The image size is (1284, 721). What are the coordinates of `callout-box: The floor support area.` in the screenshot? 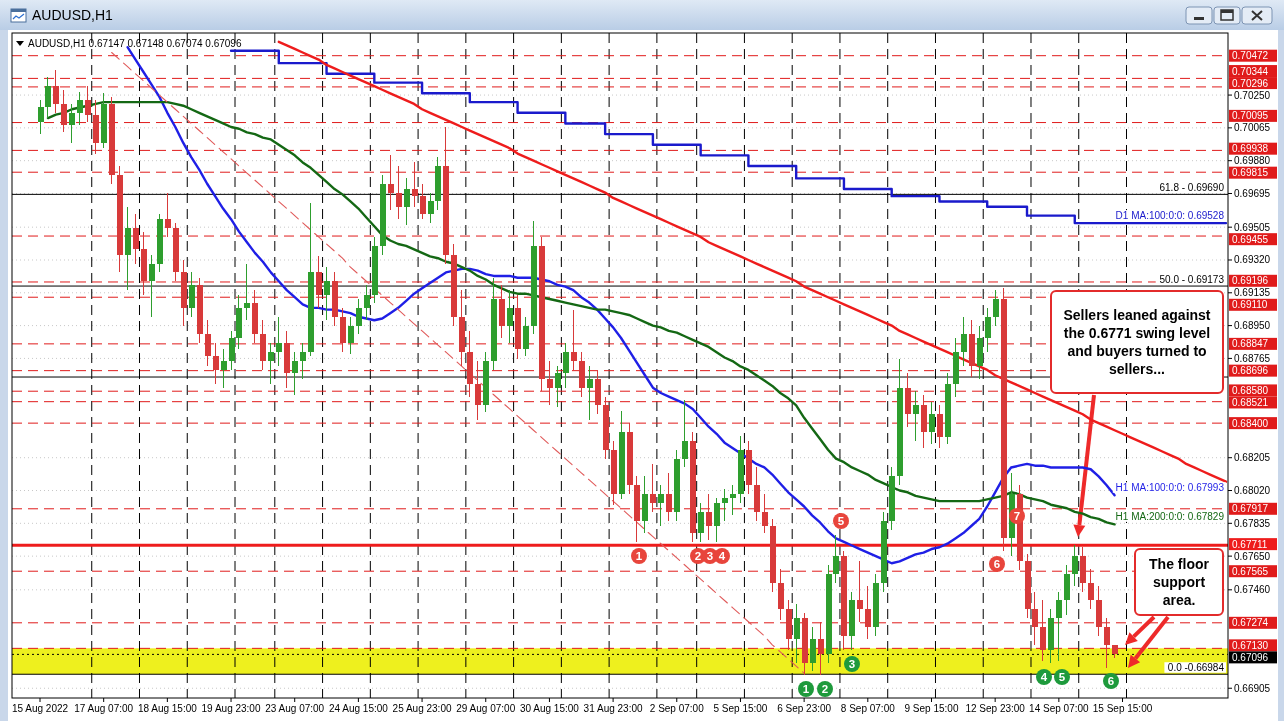 It's located at (1179, 582).